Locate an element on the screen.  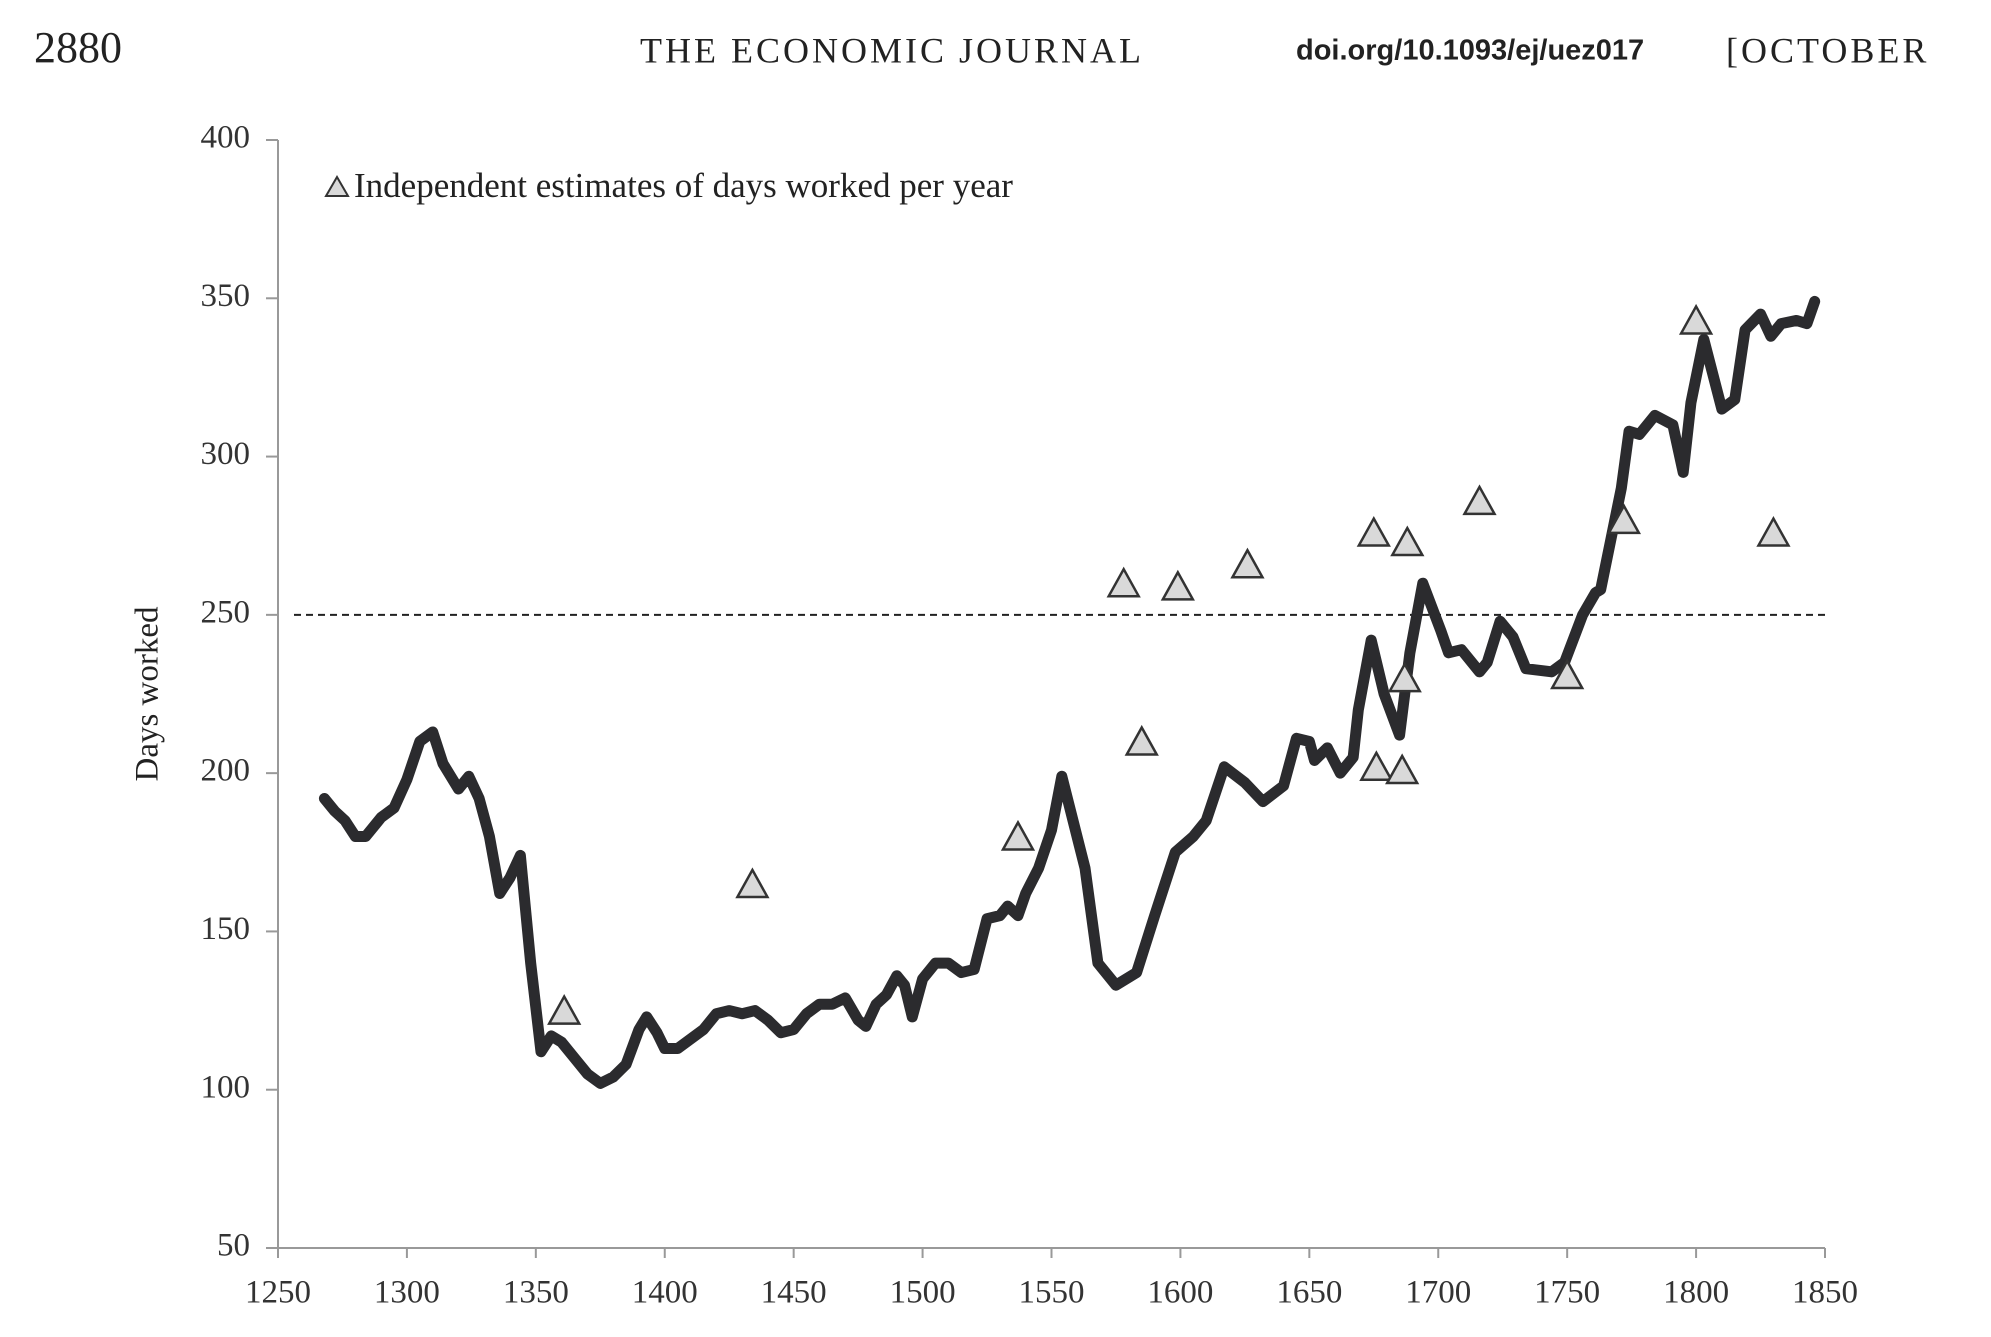
x-tick-label: 1850 is located at coordinates (1825, 1293).